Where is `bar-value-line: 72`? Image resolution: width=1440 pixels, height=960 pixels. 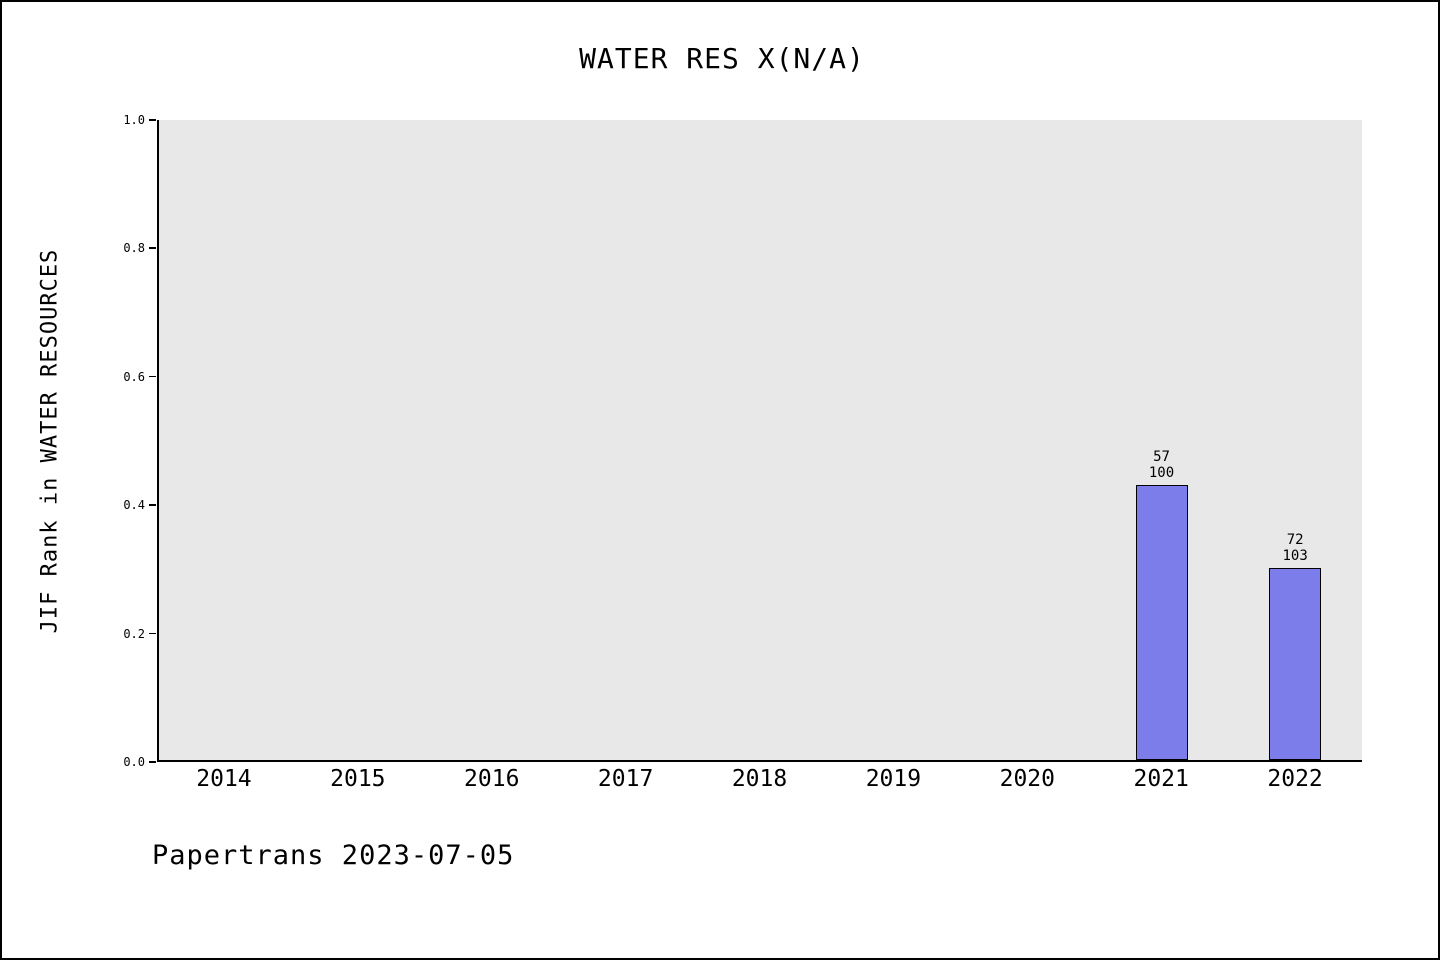
bar-value-line: 72 is located at coordinates (1295, 540).